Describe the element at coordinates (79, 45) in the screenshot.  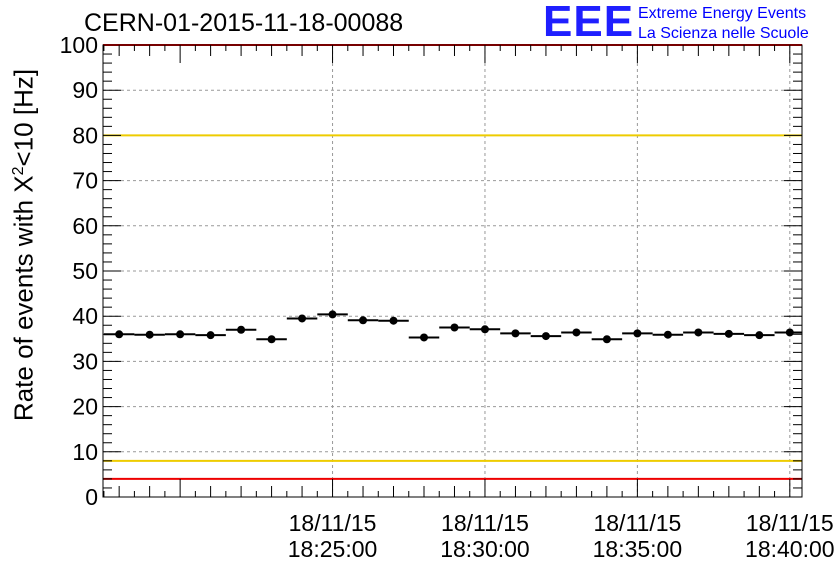
I see `y-tick-label: 100` at that location.